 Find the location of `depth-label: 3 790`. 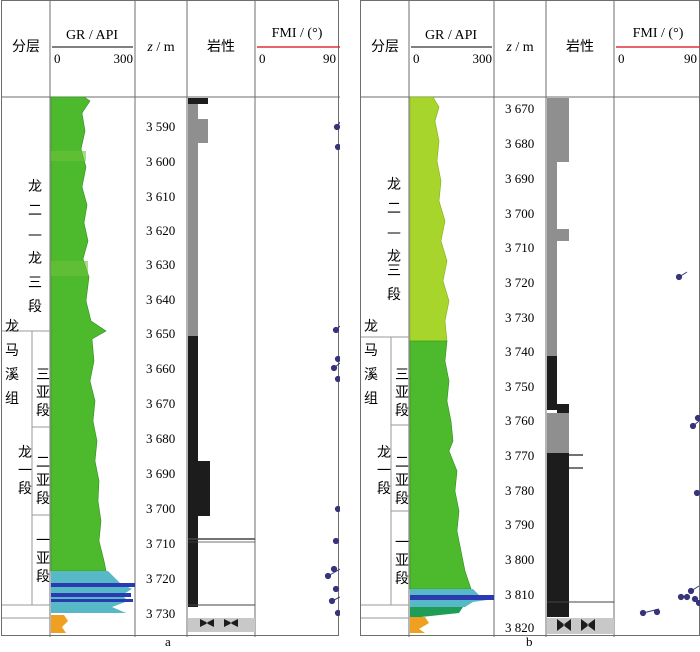

depth-label: 3 790 is located at coordinates (519, 524).